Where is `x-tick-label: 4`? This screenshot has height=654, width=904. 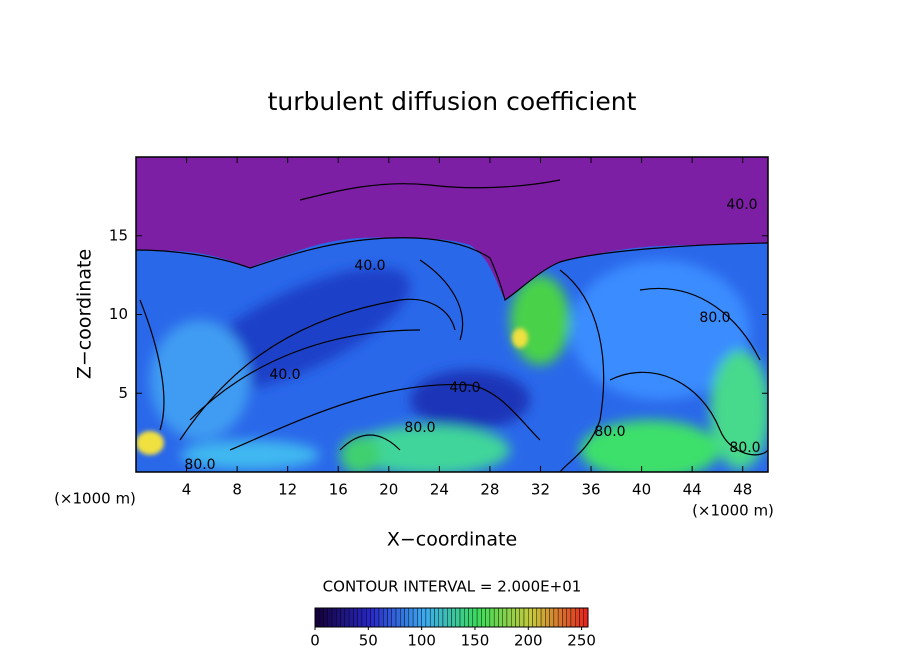
x-tick-label: 4 is located at coordinates (187, 490).